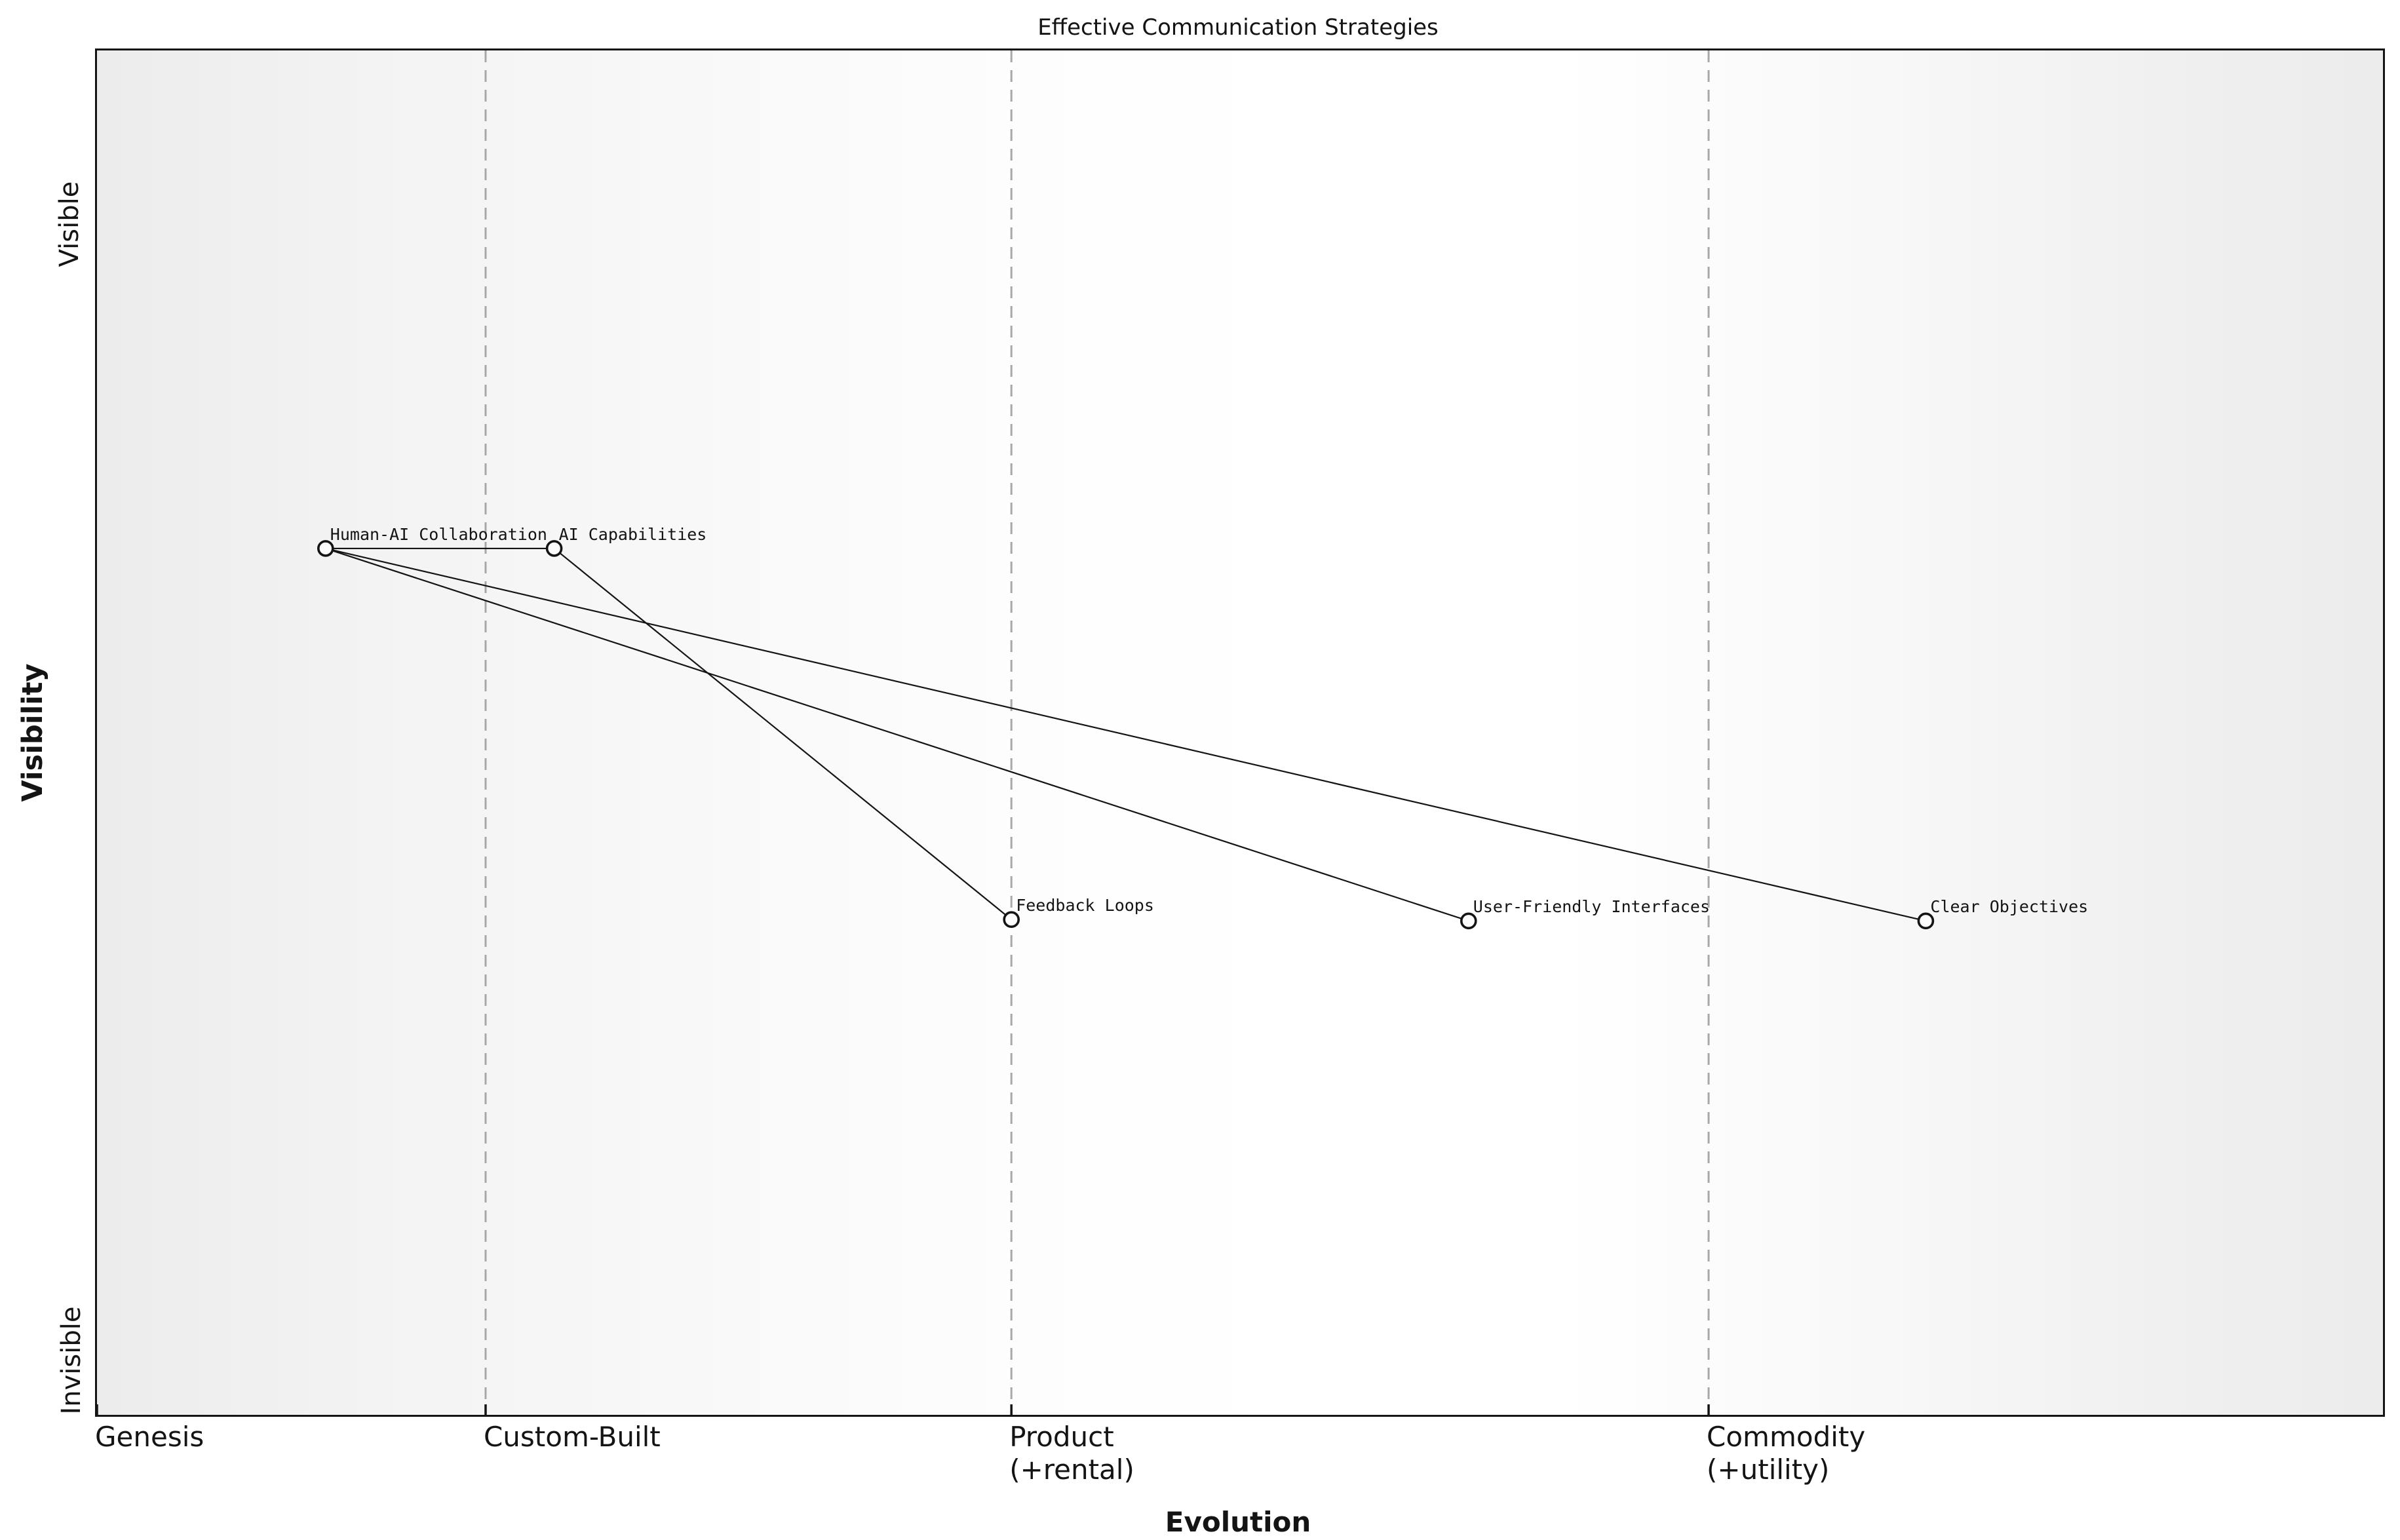 The width and height of the screenshot is (2400, 1540). I want to click on node-label-human-ai-collaboration: Human-AI Collaboration, so click(438, 534).